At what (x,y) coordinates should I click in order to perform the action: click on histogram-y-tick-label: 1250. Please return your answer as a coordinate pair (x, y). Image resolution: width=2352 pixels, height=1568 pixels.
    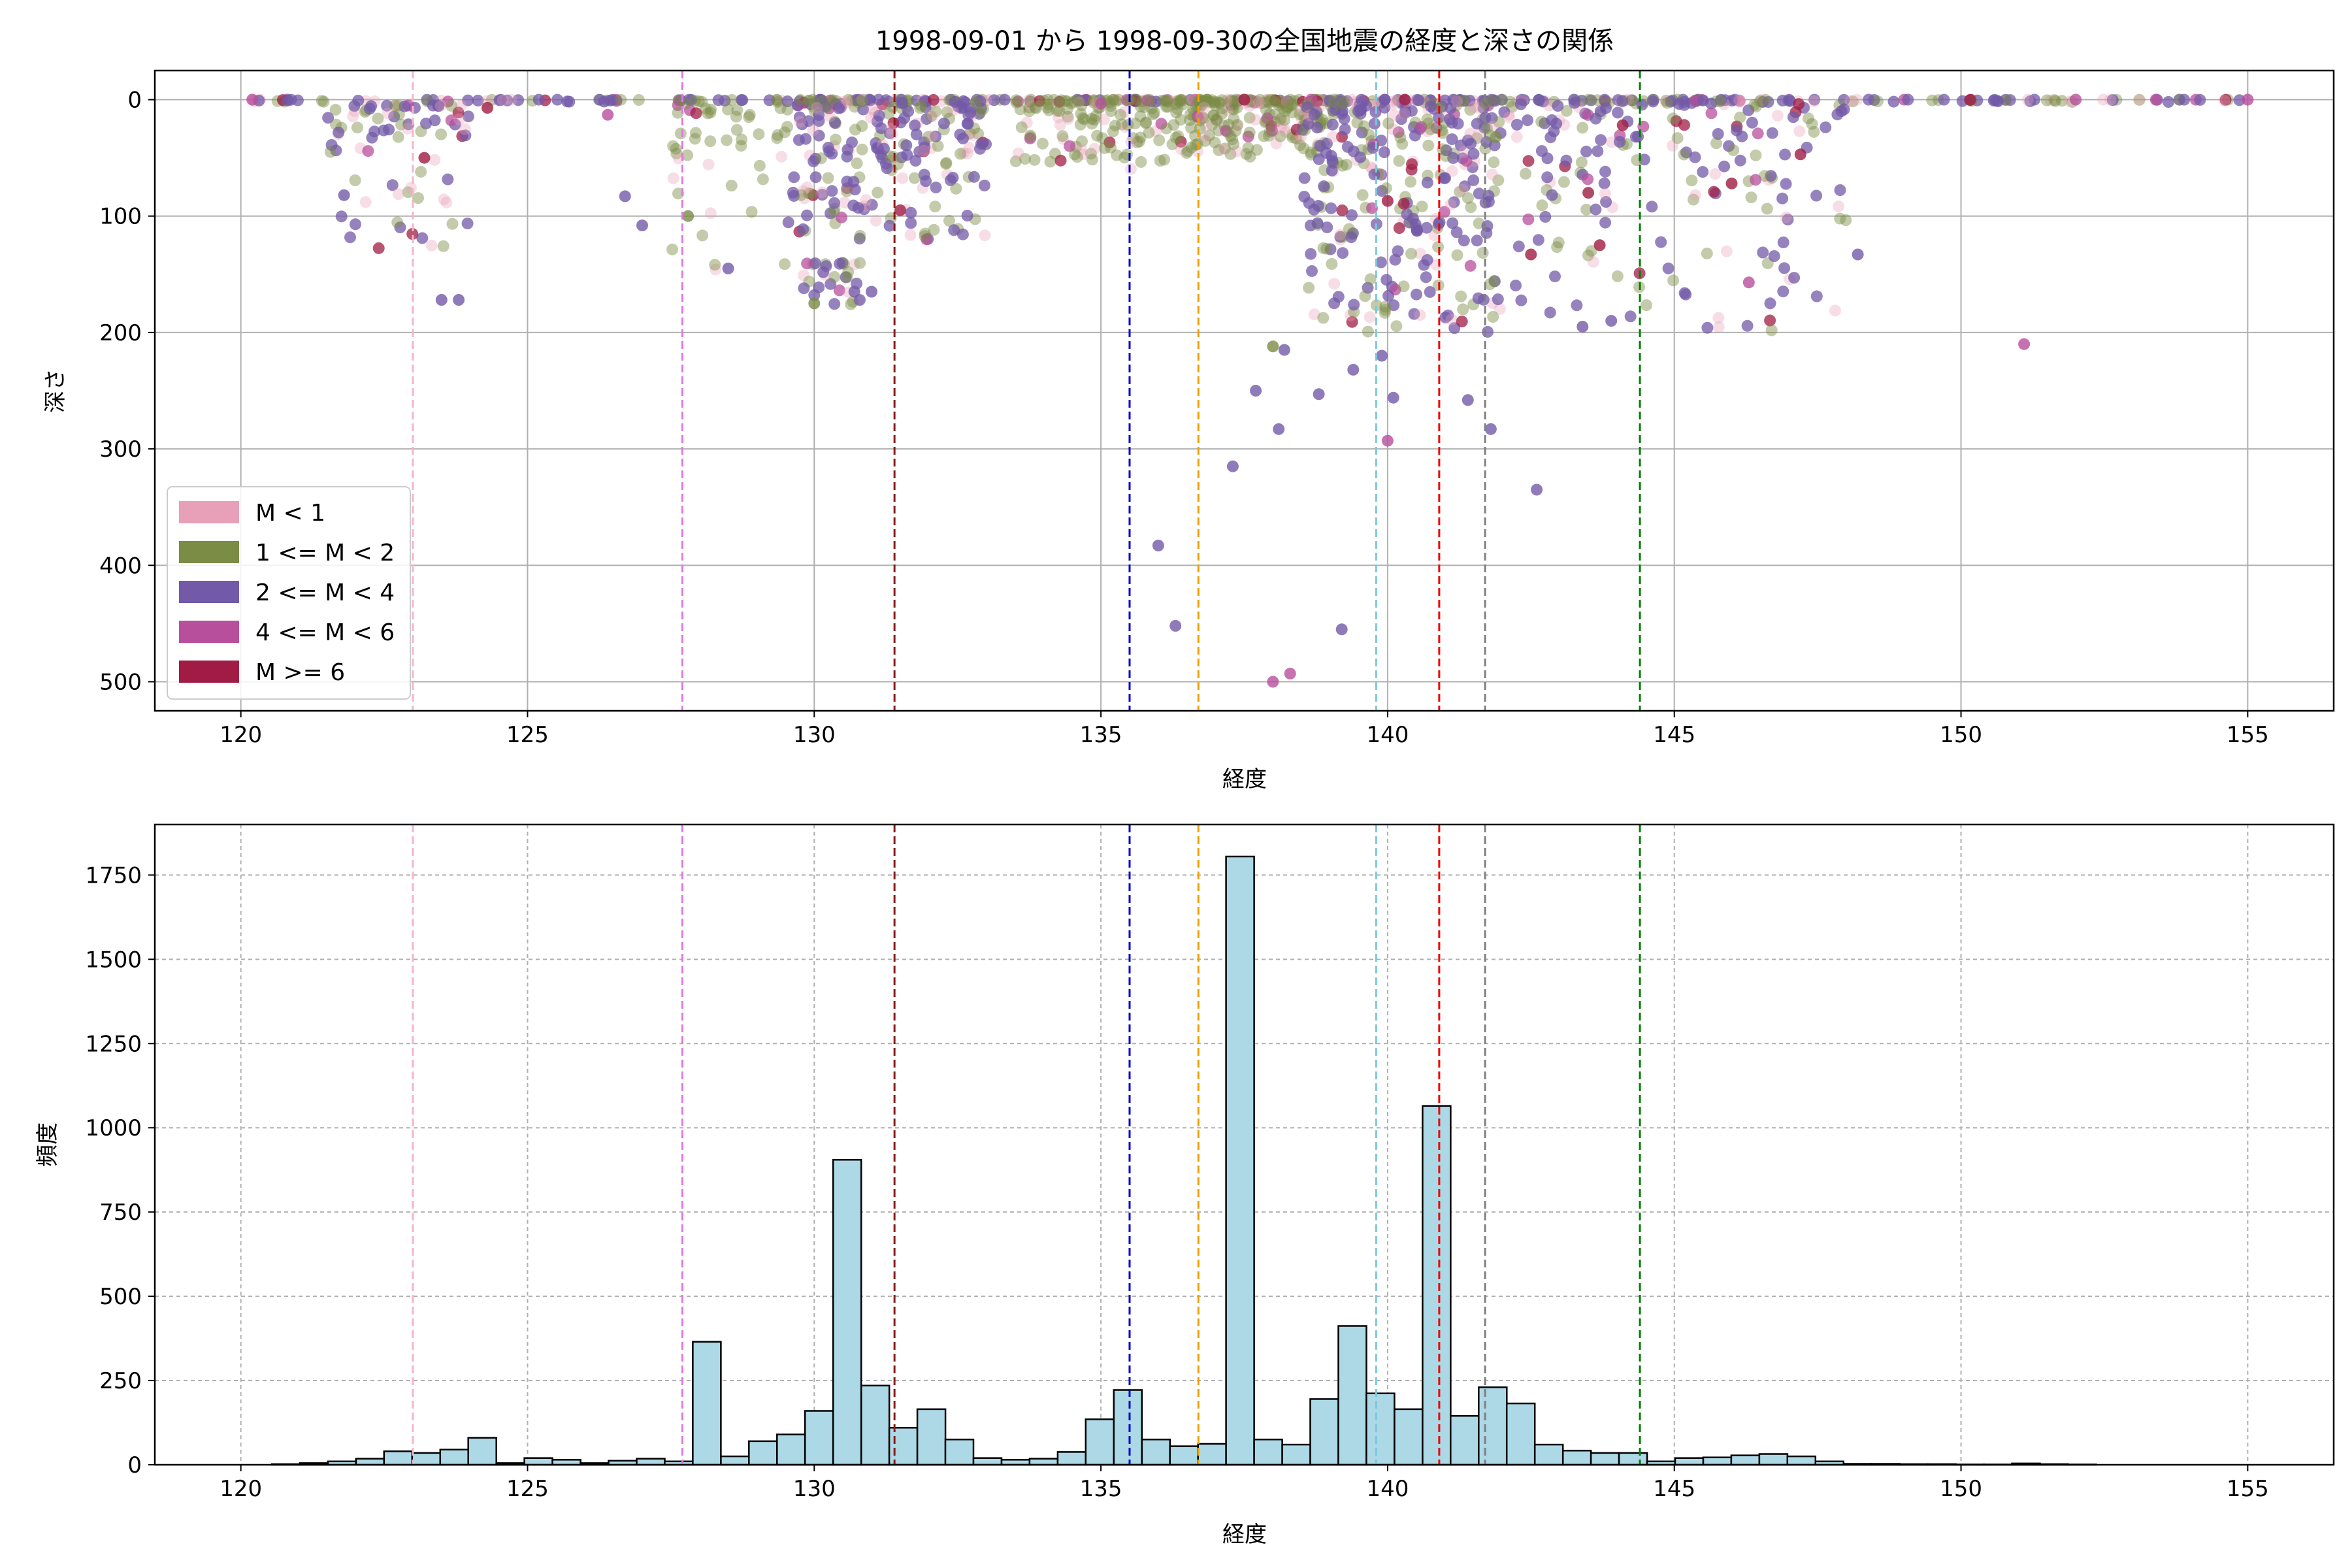
    Looking at the image, I should click on (113, 1044).